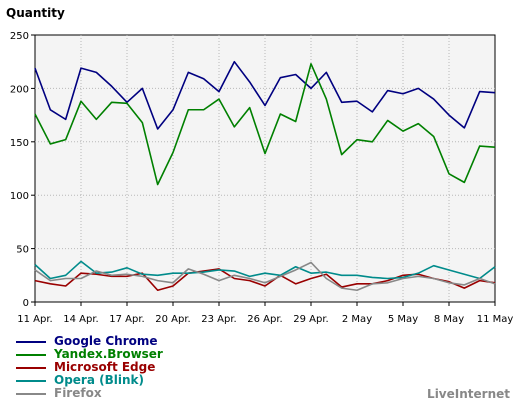  I want to click on x-tick-label: 11 May, so click(495, 319).